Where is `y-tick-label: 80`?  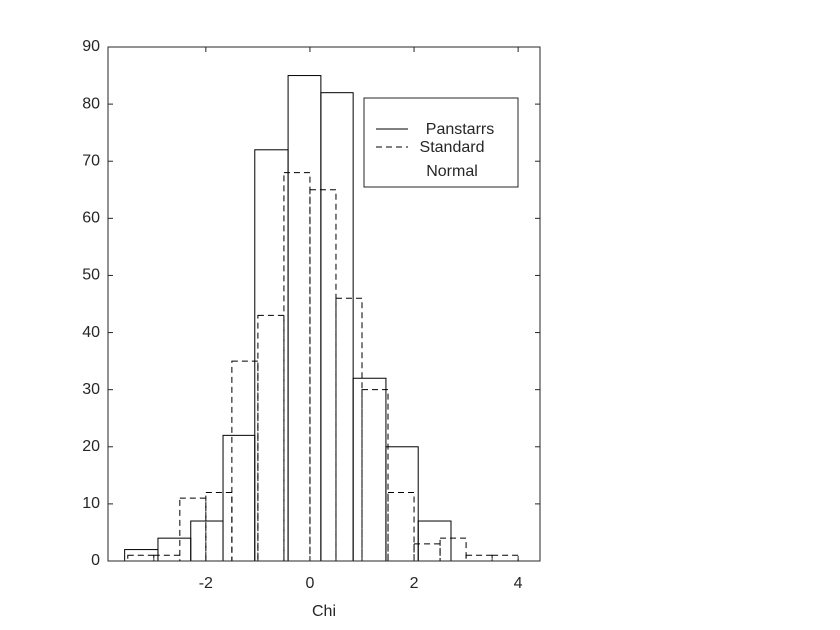 y-tick-label: 80 is located at coordinates (91, 103).